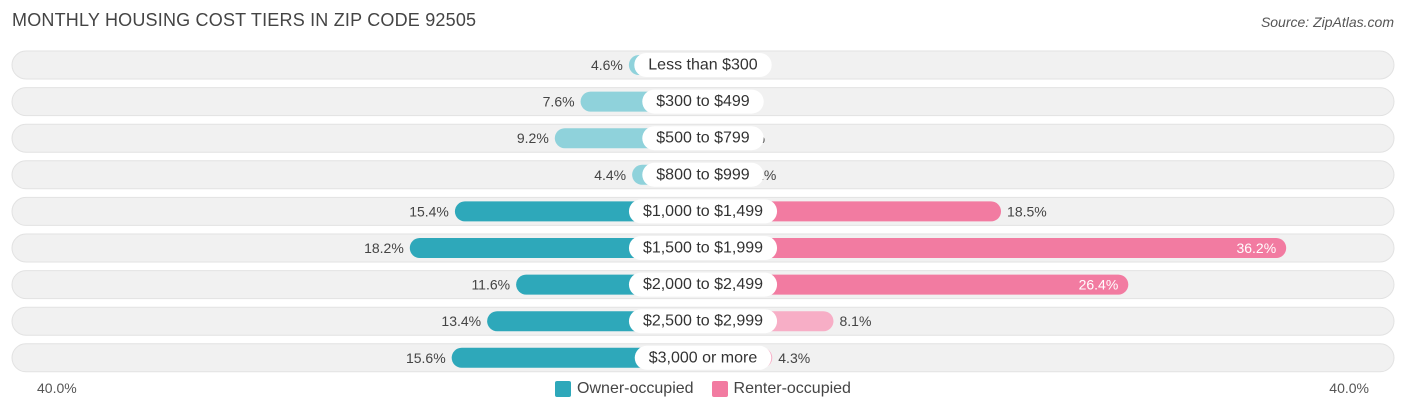 This screenshot has width=1406, height=414. What do you see at coordinates (610, 175) in the screenshot?
I see `data-label-owner: 4.4%` at bounding box center [610, 175].